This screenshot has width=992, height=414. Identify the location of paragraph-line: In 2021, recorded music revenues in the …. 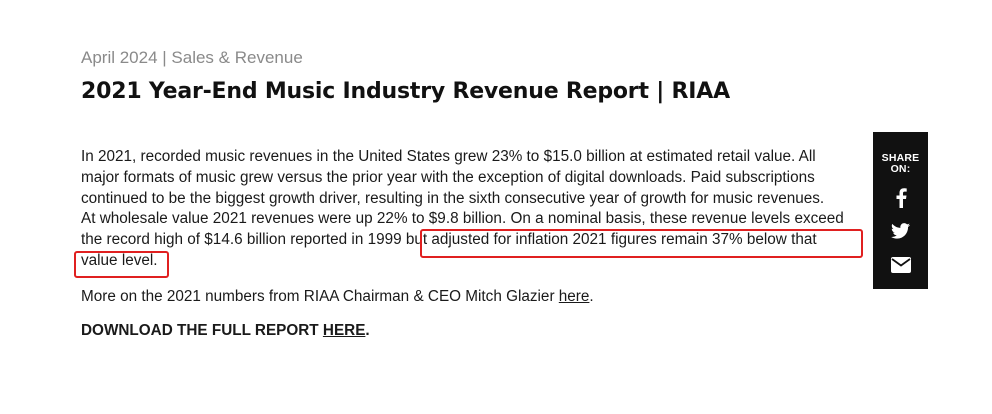
(448, 156).